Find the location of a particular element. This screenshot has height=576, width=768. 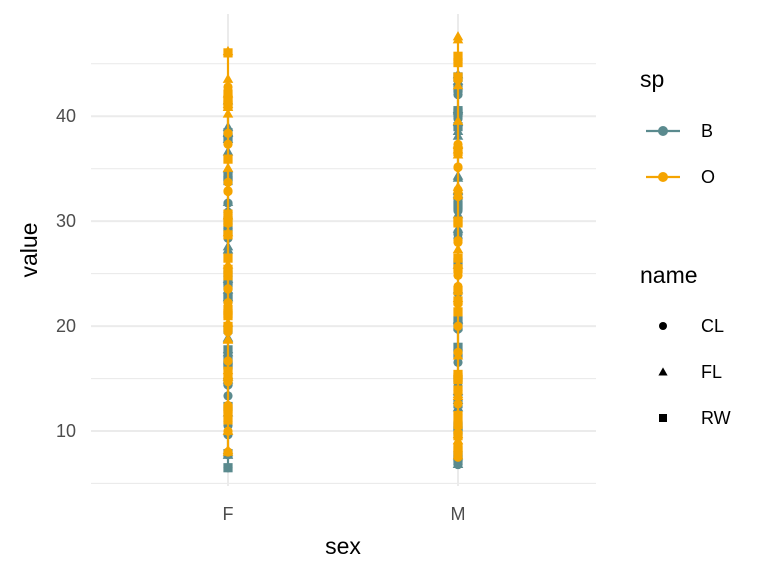

legend-label-CL: CL is located at coordinates (712, 326).